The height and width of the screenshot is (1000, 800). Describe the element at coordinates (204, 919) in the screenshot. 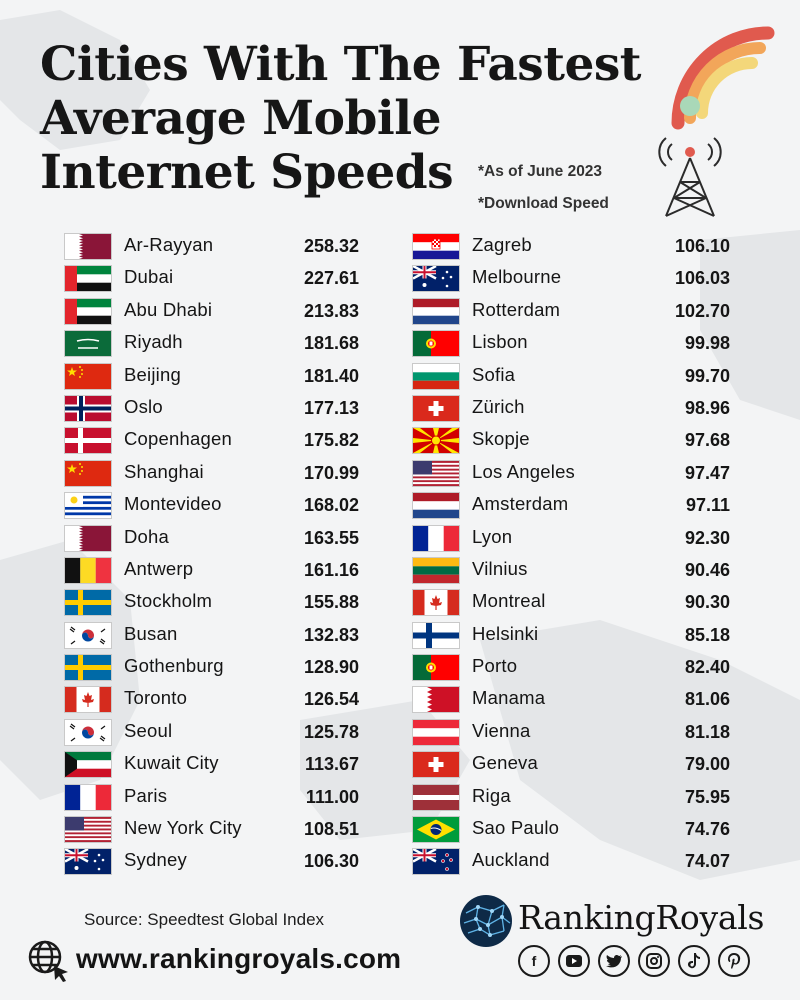

I see `source-note: Source: Speedtest Global Index` at that location.